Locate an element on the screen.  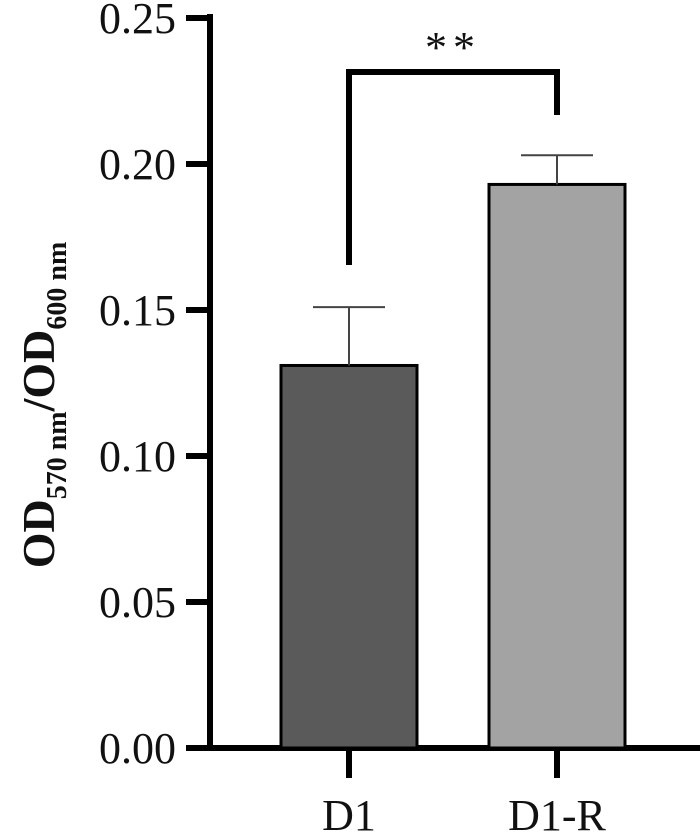
y-tick-label: 0.10 is located at coordinates (137, 456).